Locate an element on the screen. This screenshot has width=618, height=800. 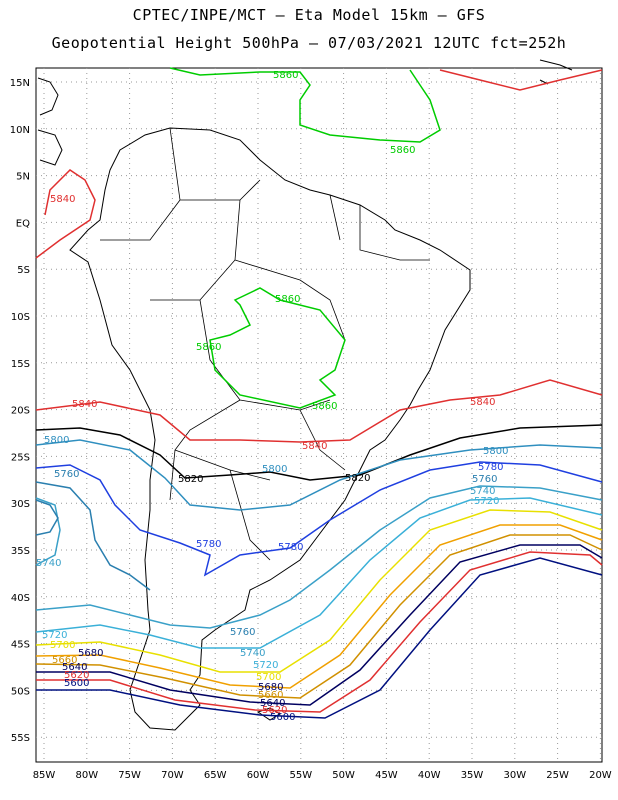
lon-tick-label: 25W is located at coordinates (557, 775).